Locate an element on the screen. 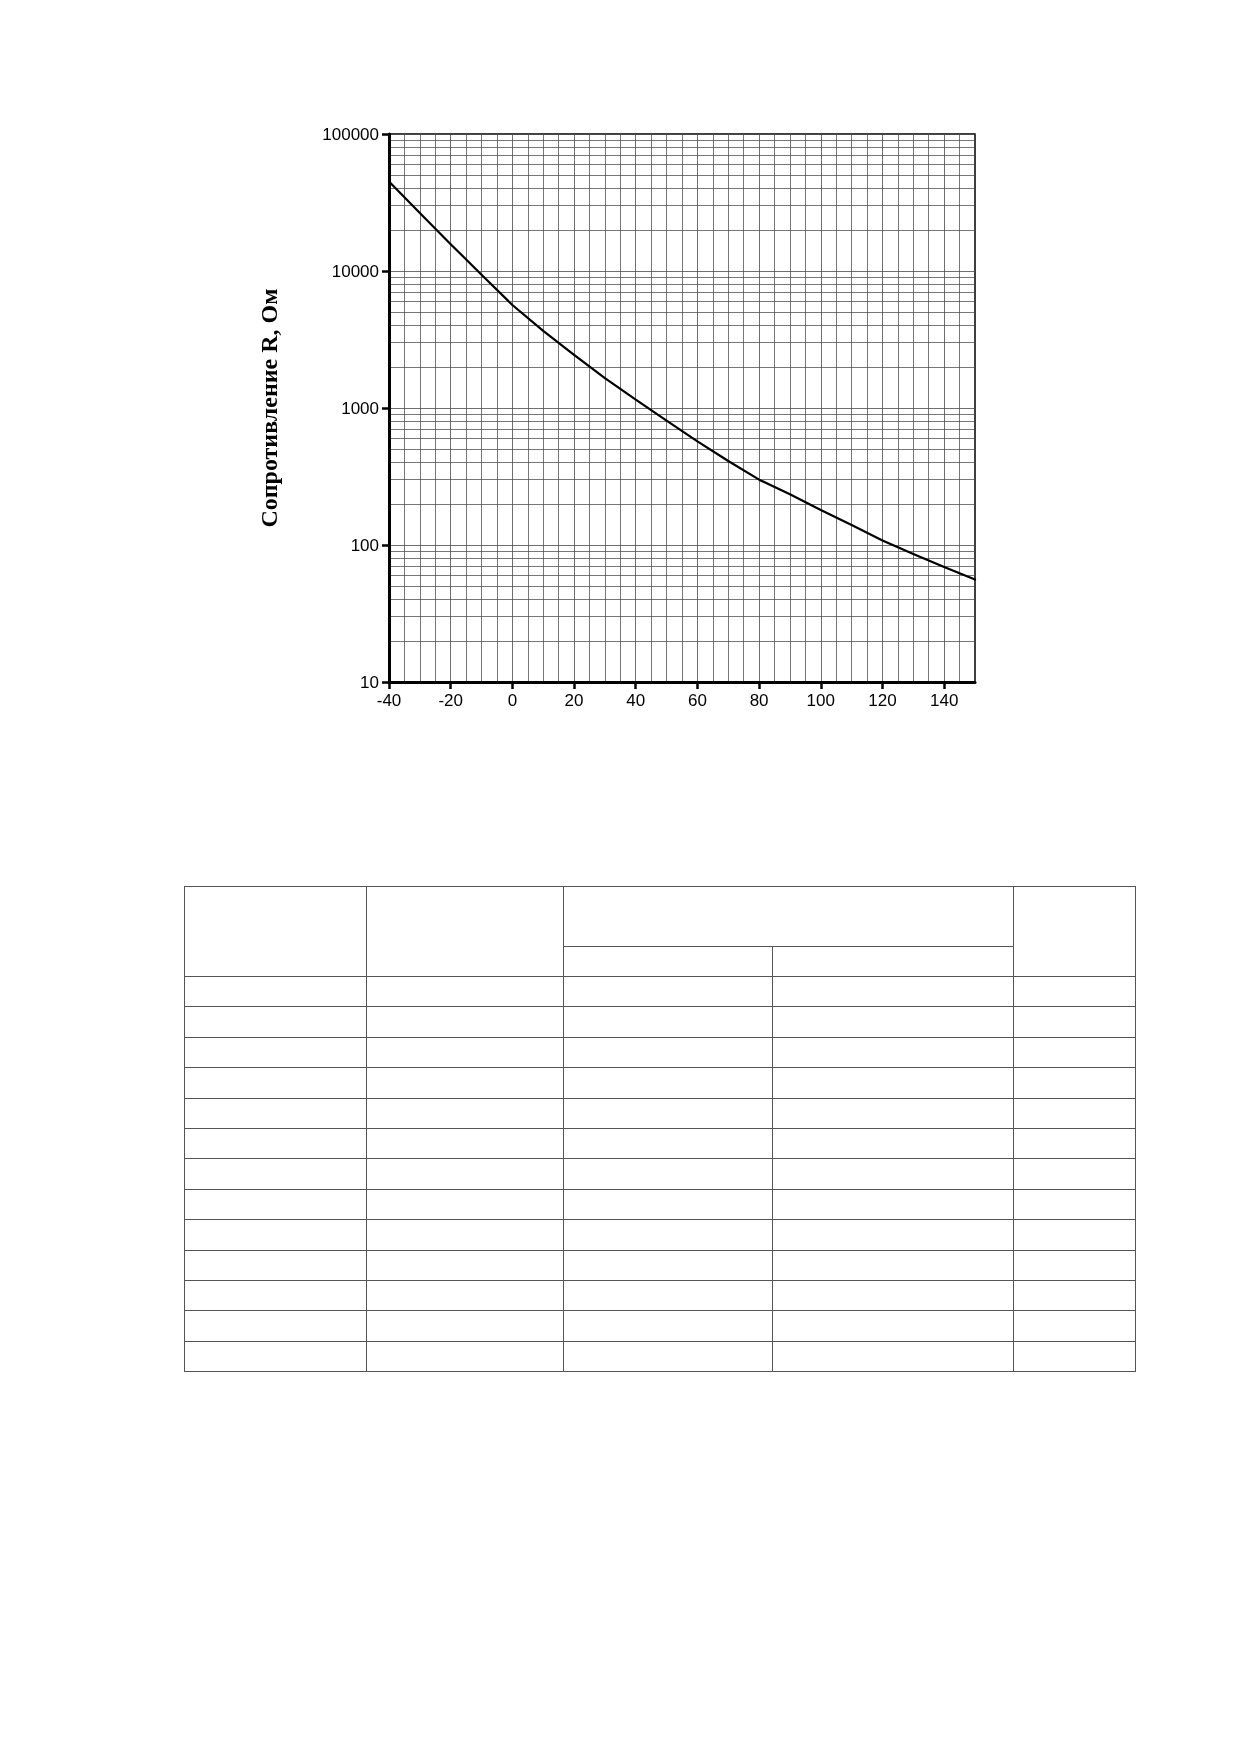  x-tick-label: 140 is located at coordinates (944, 700).